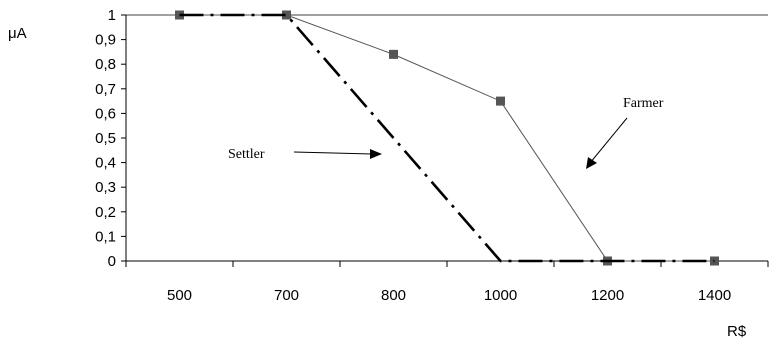  What do you see at coordinates (17, 33) in the screenshot?
I see `y-axis-label: μA` at bounding box center [17, 33].